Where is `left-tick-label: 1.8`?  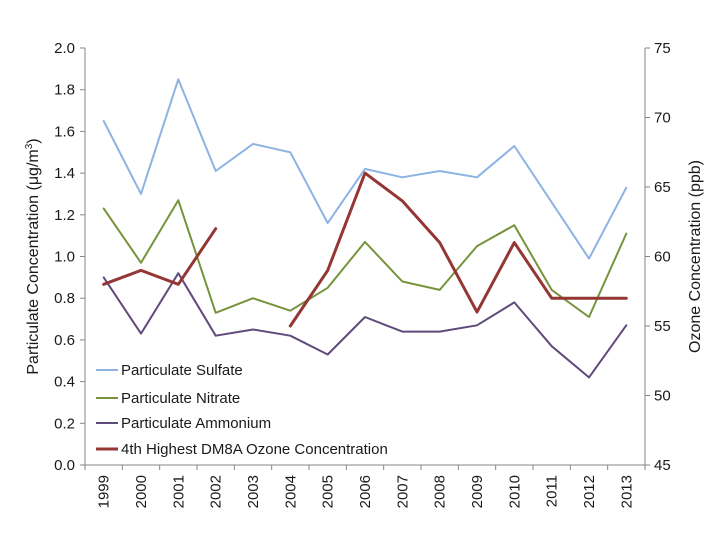 left-tick-label: 1.8 is located at coordinates (64, 90).